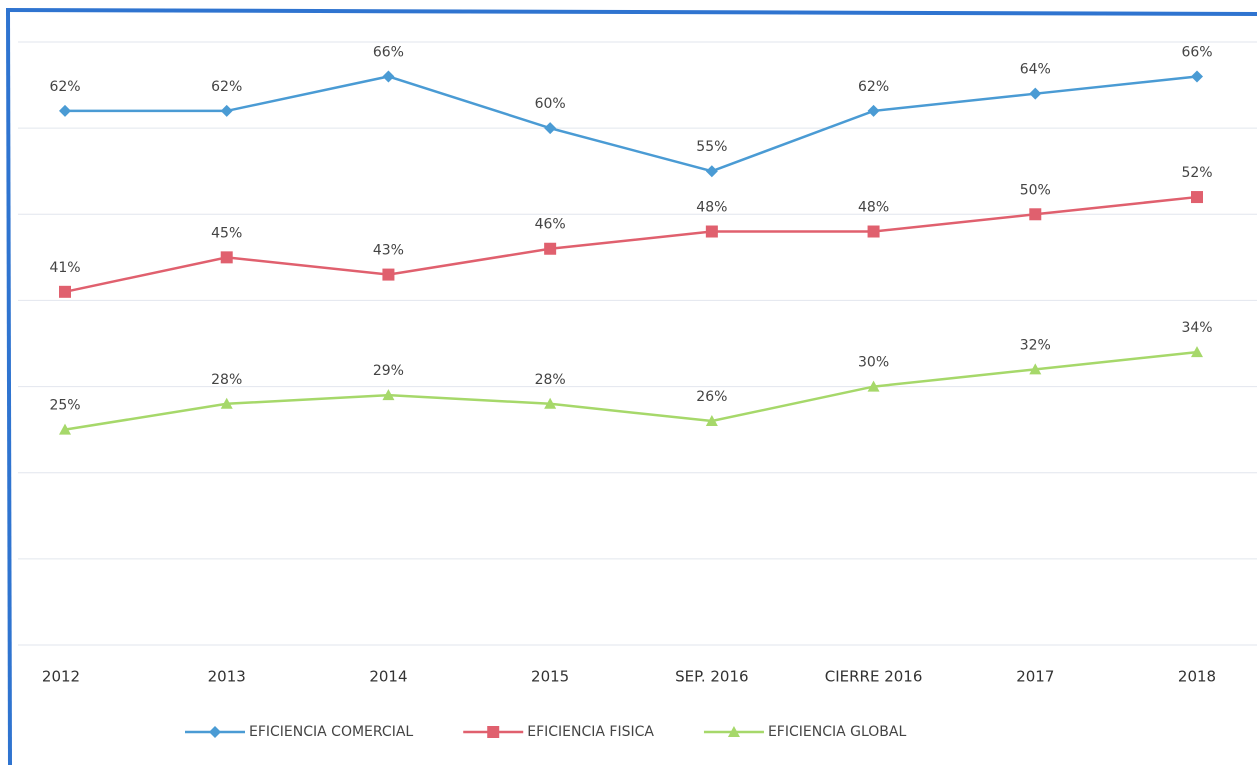 Image resolution: width=1257 pixels, height=765 pixels. Describe the element at coordinates (550, 104) in the screenshot. I see `data-label: 60%` at that location.